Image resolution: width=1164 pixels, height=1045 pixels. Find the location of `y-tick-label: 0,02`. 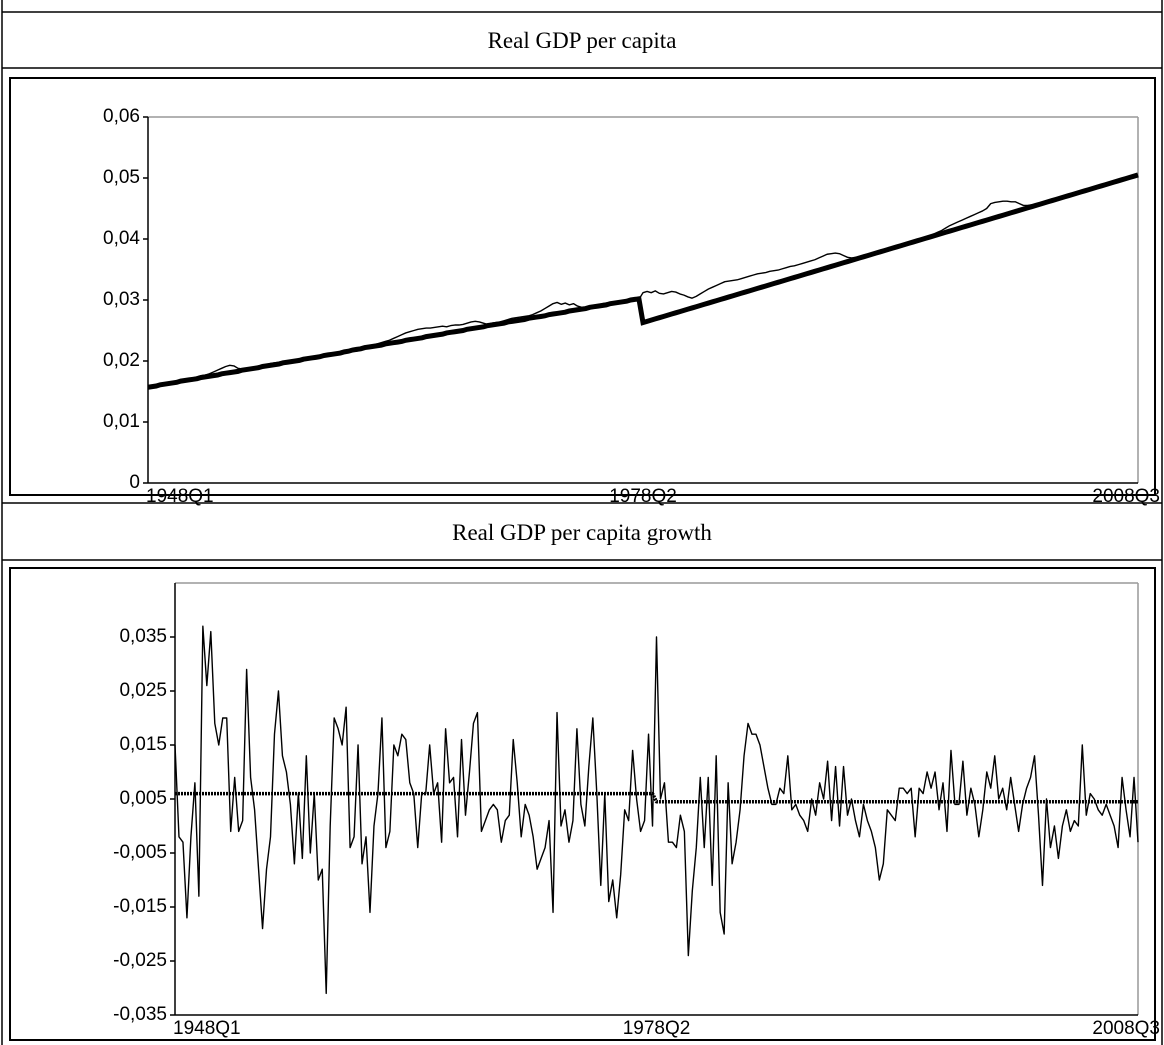

y-tick-label: 0,02 is located at coordinates (121, 360).